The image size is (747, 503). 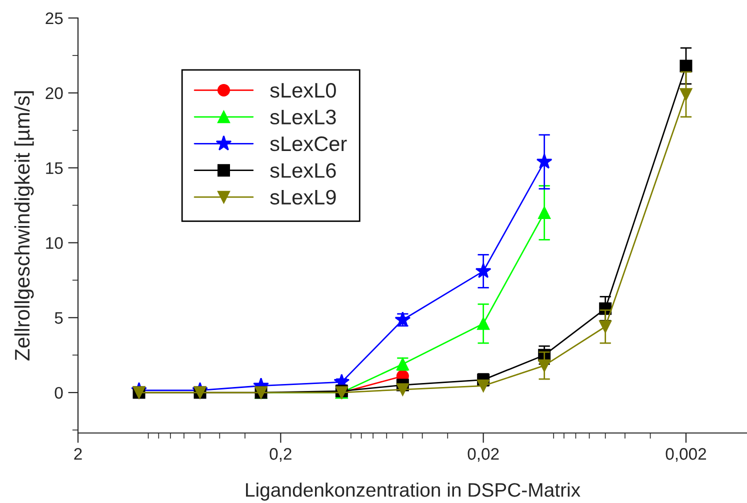 What do you see at coordinates (483, 455) in the screenshot?
I see `x-tick-label: 0,02` at bounding box center [483, 455].